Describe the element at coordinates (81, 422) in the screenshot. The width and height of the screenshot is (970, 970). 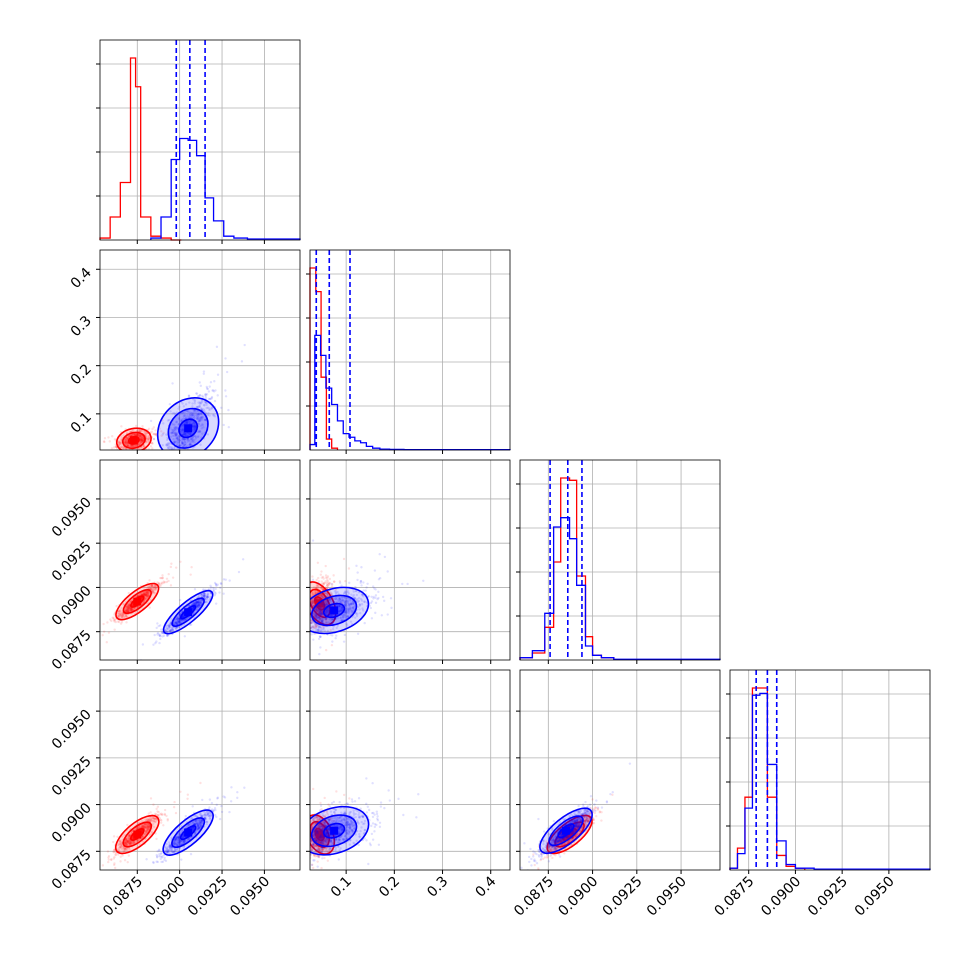
I see `y-tick-label: 0.1` at that location.